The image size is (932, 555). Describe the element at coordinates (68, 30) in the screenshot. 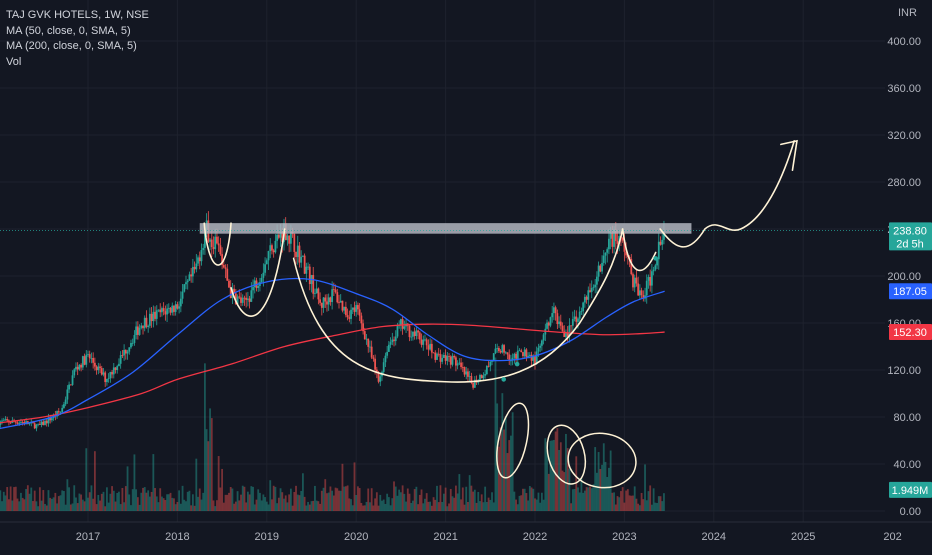

I see `legend-ma50: MA (50, close, 0, SMA, 5)` at that location.